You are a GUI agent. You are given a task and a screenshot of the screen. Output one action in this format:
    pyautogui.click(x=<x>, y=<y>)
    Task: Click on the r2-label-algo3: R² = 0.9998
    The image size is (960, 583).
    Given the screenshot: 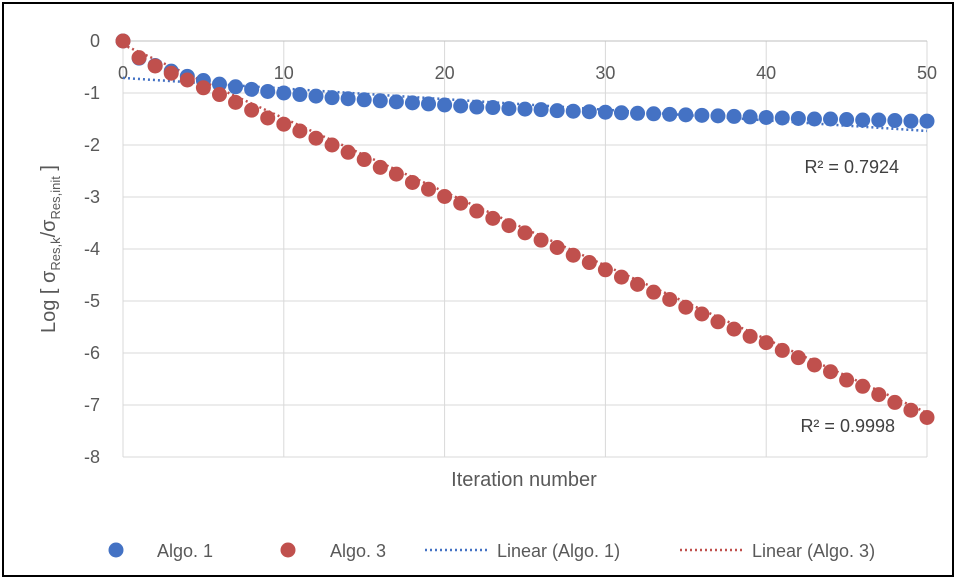 What is the action you would take?
    pyautogui.click(x=847, y=426)
    